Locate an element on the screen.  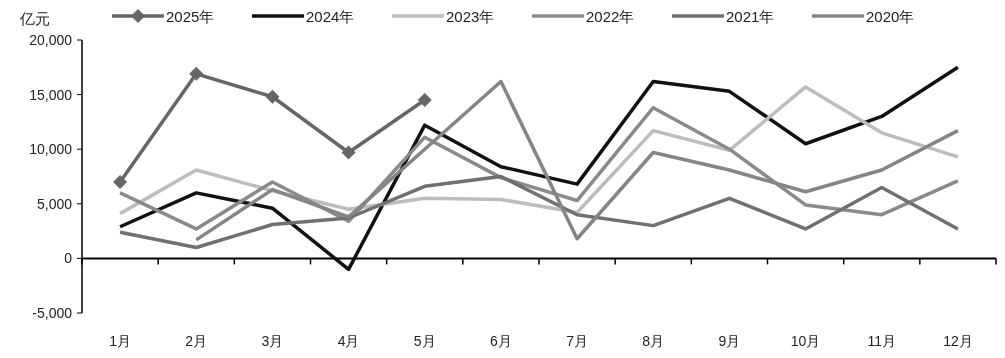
x-tick-label: 6月 is located at coordinates (501, 341).